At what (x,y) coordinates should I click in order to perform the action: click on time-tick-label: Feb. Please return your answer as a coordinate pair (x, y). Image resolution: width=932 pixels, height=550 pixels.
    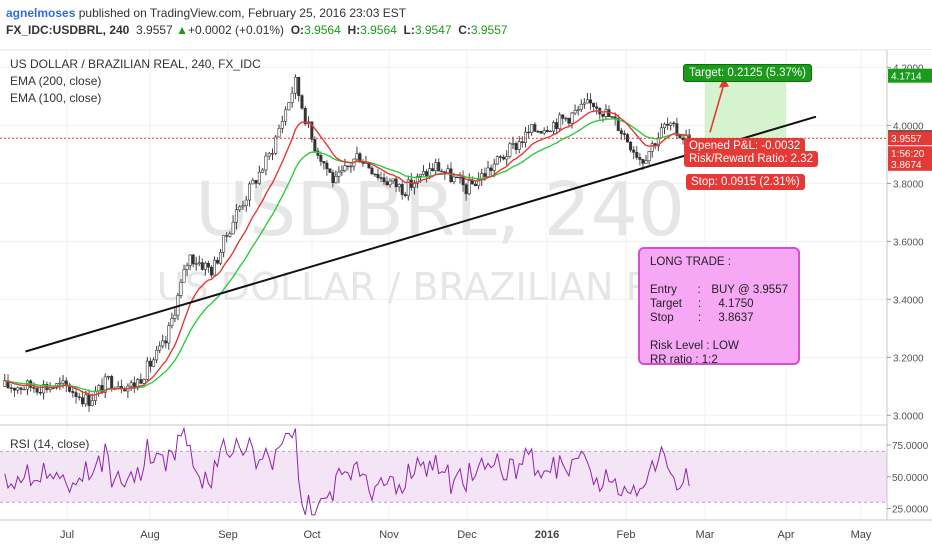
    Looking at the image, I should click on (626, 535).